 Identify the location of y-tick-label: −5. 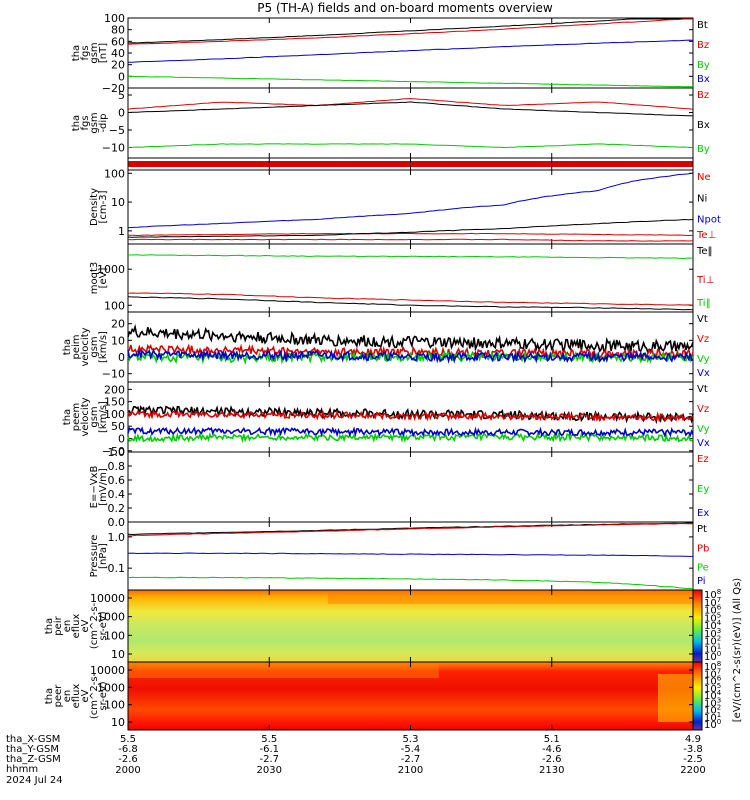
(117, 130).